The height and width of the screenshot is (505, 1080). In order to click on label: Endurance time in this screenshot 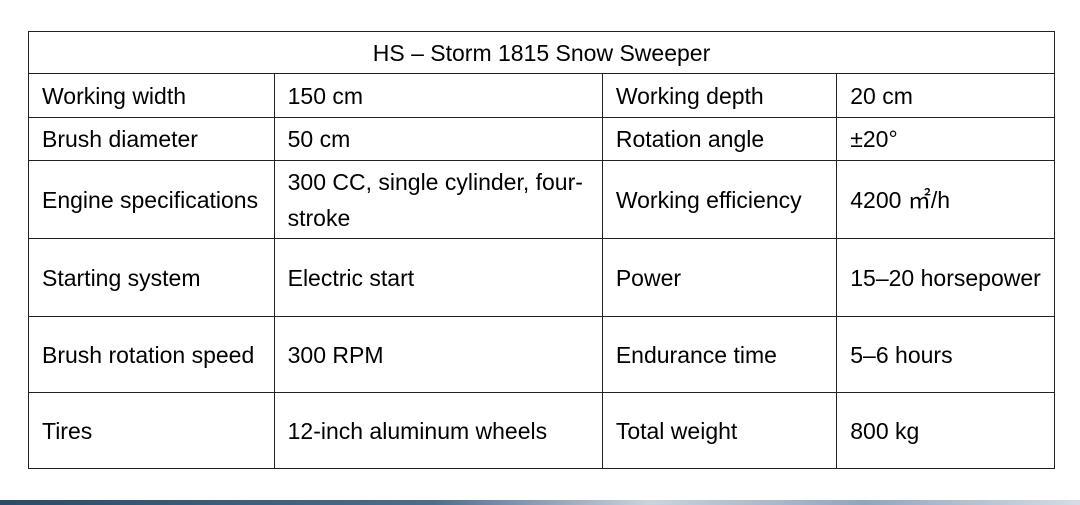, I will do `click(719, 354)`.